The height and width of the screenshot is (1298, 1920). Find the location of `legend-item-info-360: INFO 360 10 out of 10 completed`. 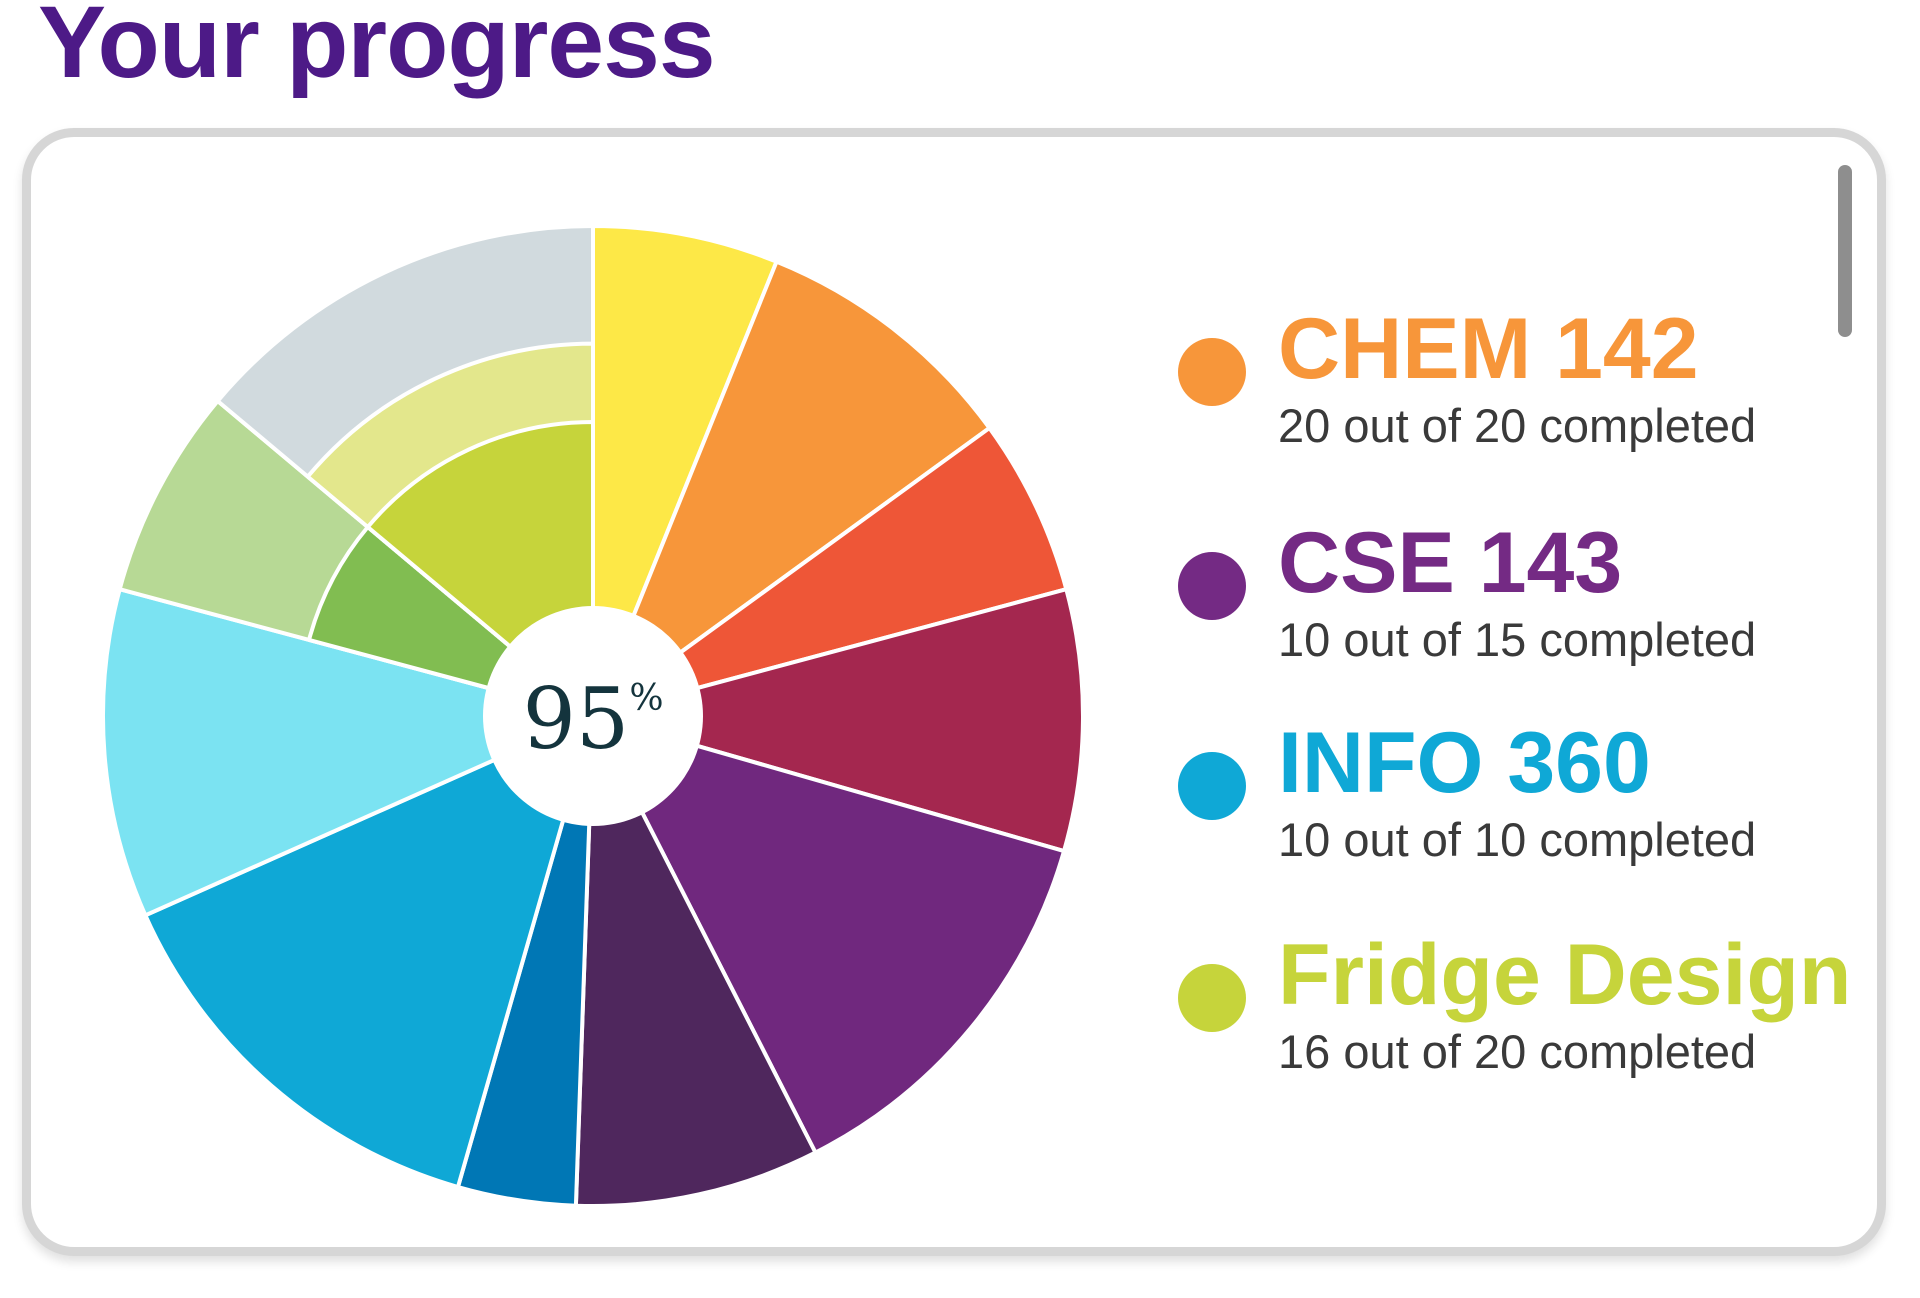

legend-item-info-360: INFO 360 10 out of 10 completed is located at coordinates (1522, 789).